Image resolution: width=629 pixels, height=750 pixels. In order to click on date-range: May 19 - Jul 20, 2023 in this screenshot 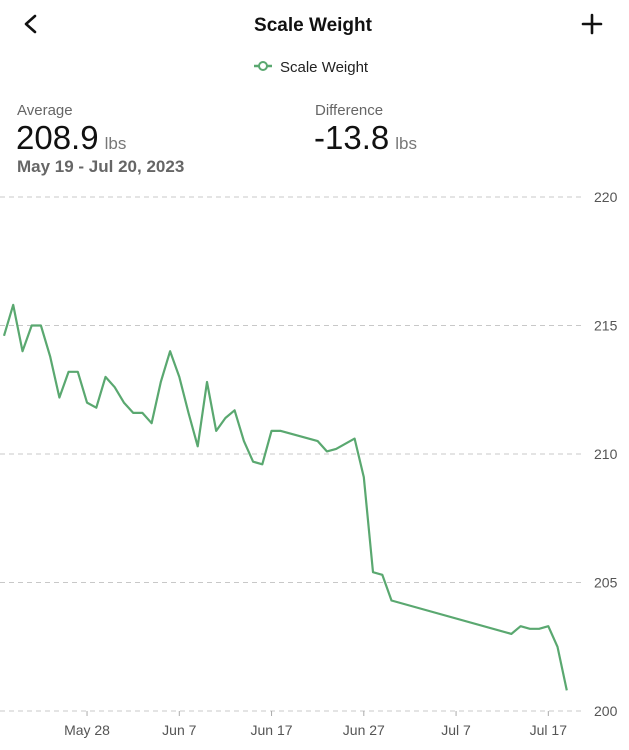, I will do `click(100, 166)`.